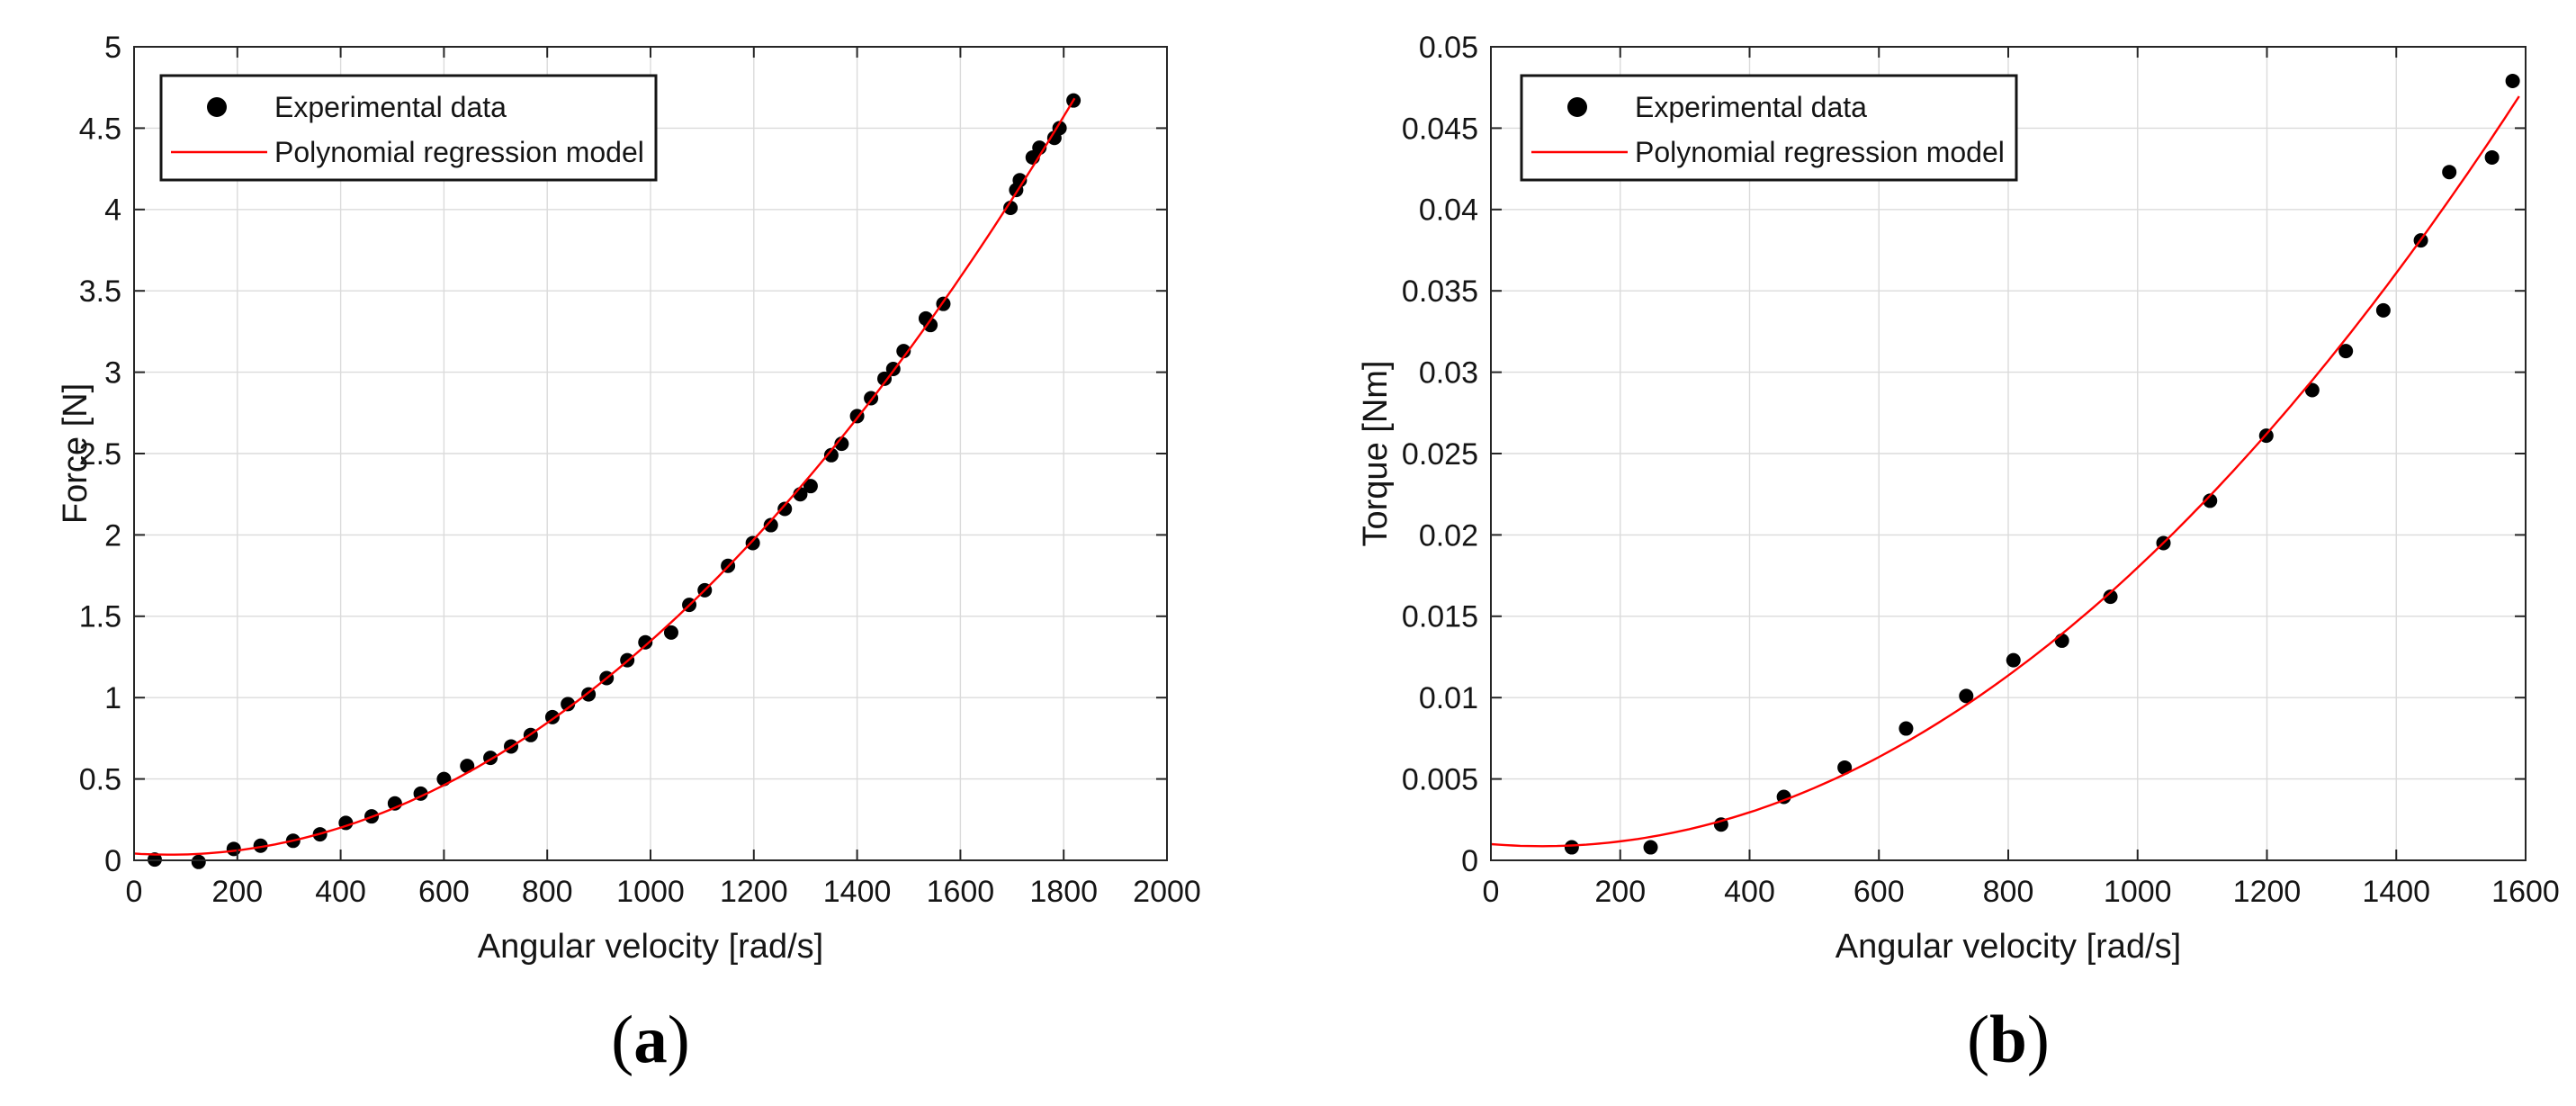 The width and height of the screenshot is (2576, 1106). What do you see at coordinates (1440, 291) in the screenshot?
I see `y-tick-label: 0.035` at bounding box center [1440, 291].